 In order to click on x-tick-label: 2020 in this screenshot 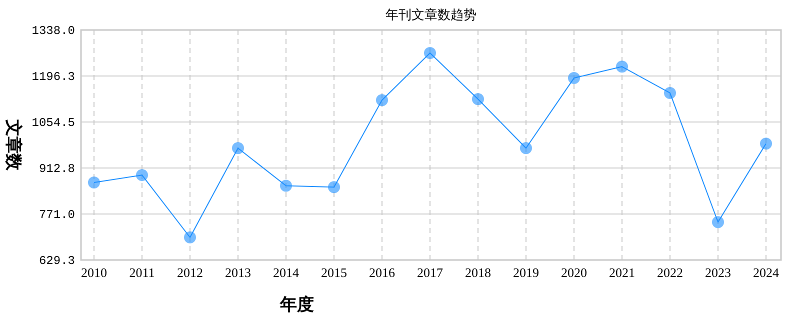, I will do `click(574, 272)`.